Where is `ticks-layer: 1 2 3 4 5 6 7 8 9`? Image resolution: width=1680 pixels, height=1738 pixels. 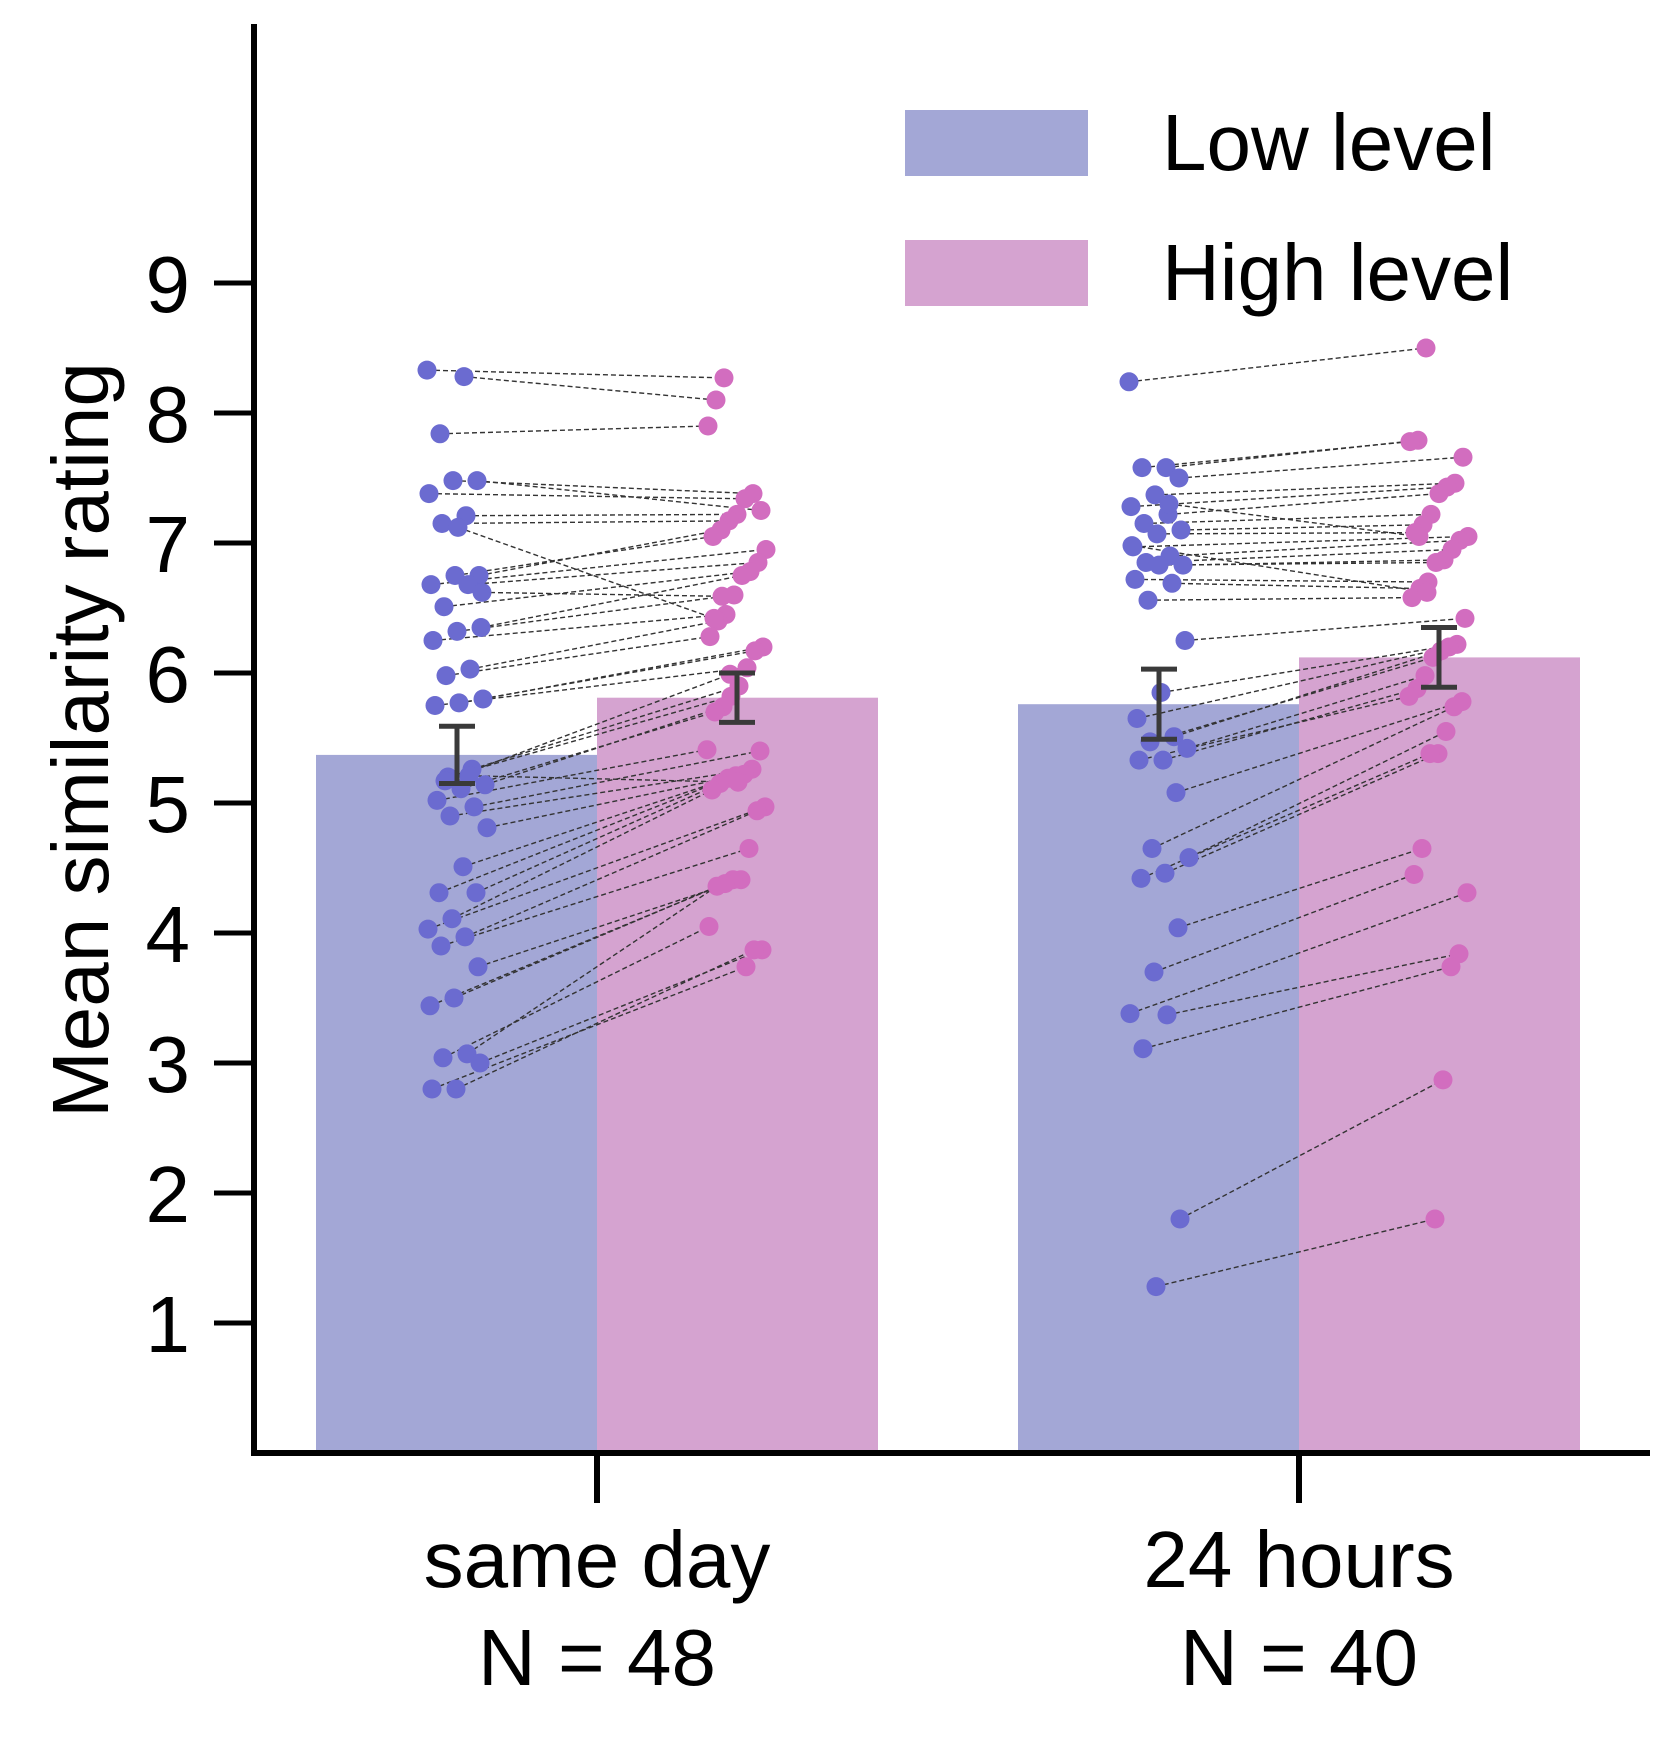 ticks-layer: 1 2 3 4 5 6 7 8 9 is located at coordinates (200, 804).